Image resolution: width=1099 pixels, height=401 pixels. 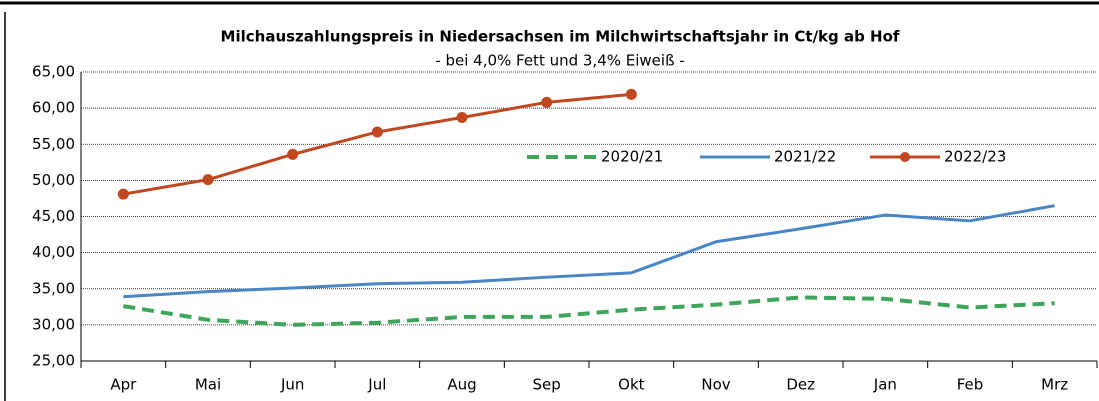 I want to click on x-tick-label: Mrz, so click(x=1054, y=385).